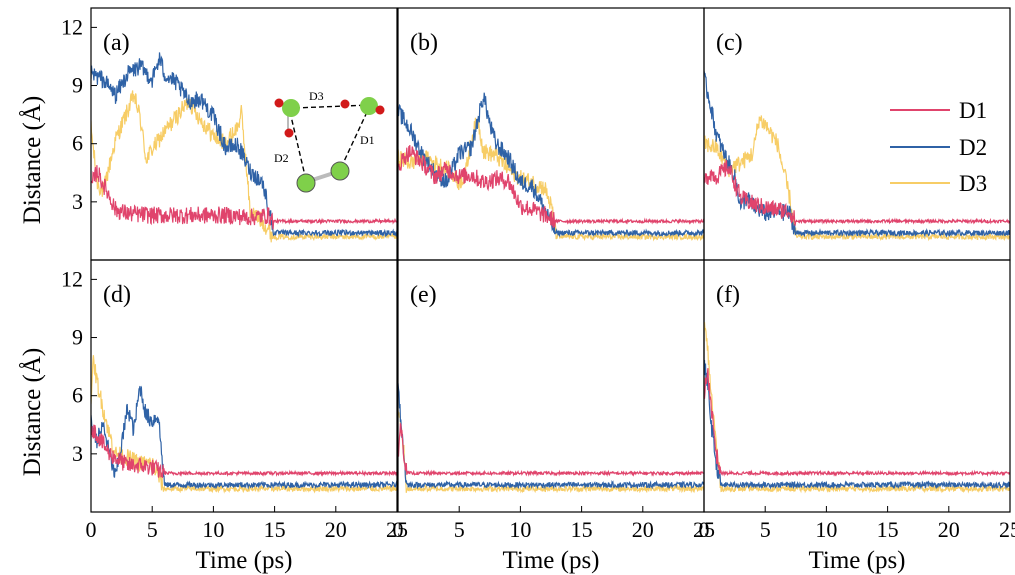 Image resolution: width=1015 pixels, height=575 pixels. I want to click on legend-label-d2: D2, so click(973, 147).